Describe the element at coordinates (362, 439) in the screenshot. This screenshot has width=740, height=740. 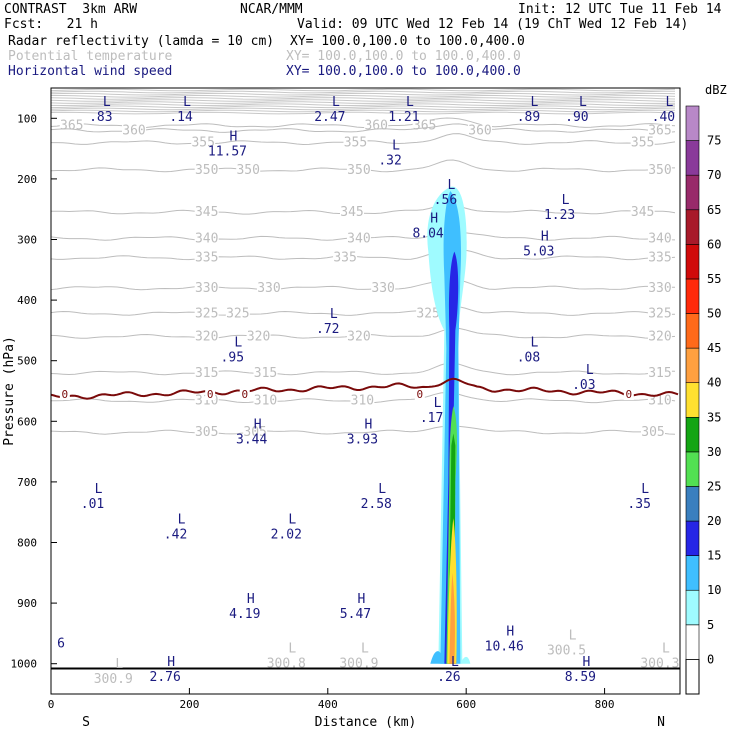
I see `wind-extremum-value: 3.93` at that location.